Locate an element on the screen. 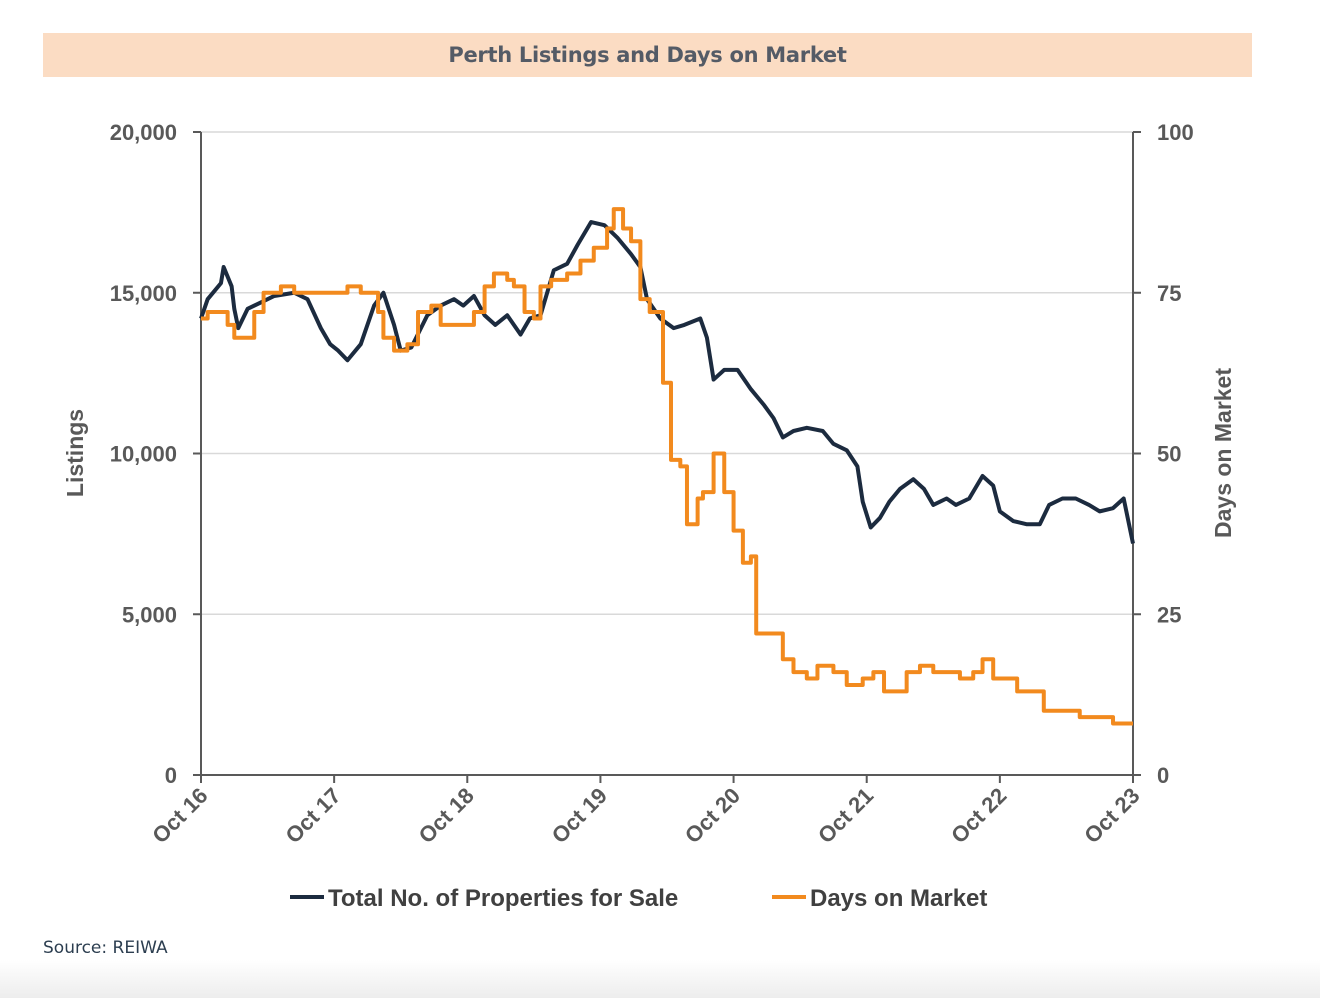 Image resolution: width=1320 pixels, height=998 pixels. x-tick-label: Oct 20 is located at coordinates (712, 815).